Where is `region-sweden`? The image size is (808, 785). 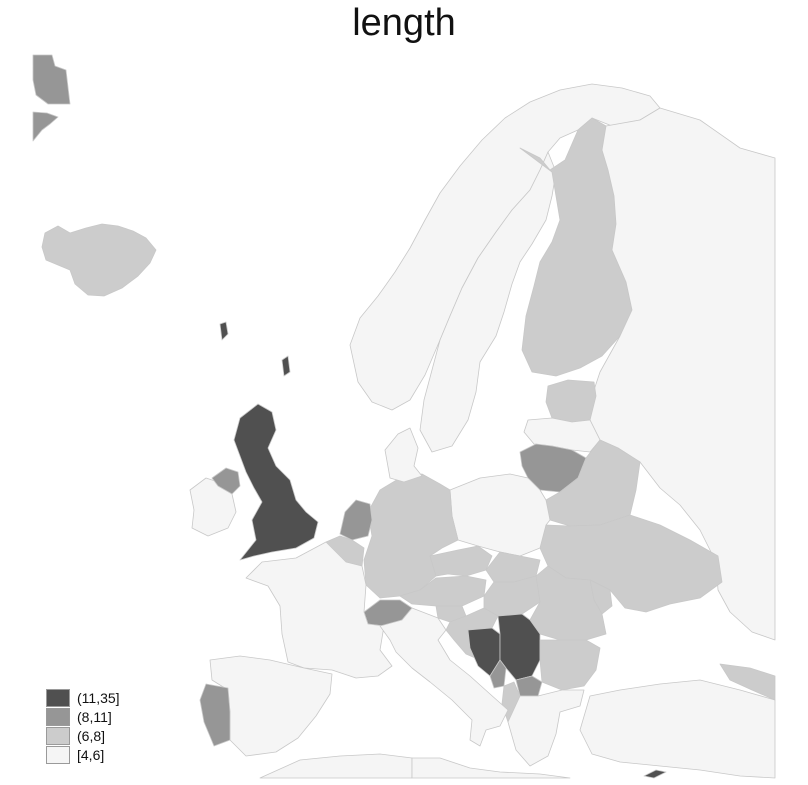
region-sweden is located at coordinates (488, 302).